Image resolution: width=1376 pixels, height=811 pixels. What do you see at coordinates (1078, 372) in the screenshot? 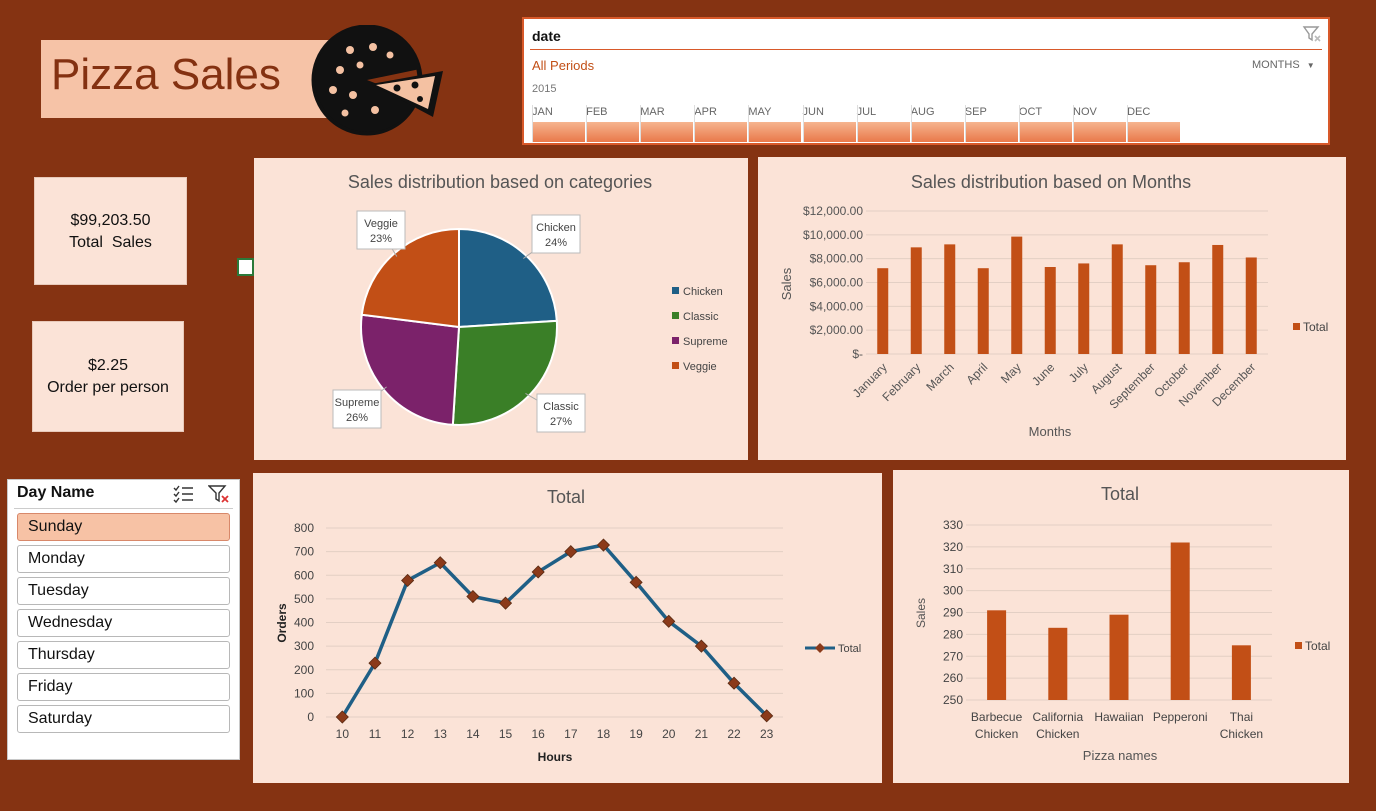
I see `x-tick-label: July` at bounding box center [1078, 372].